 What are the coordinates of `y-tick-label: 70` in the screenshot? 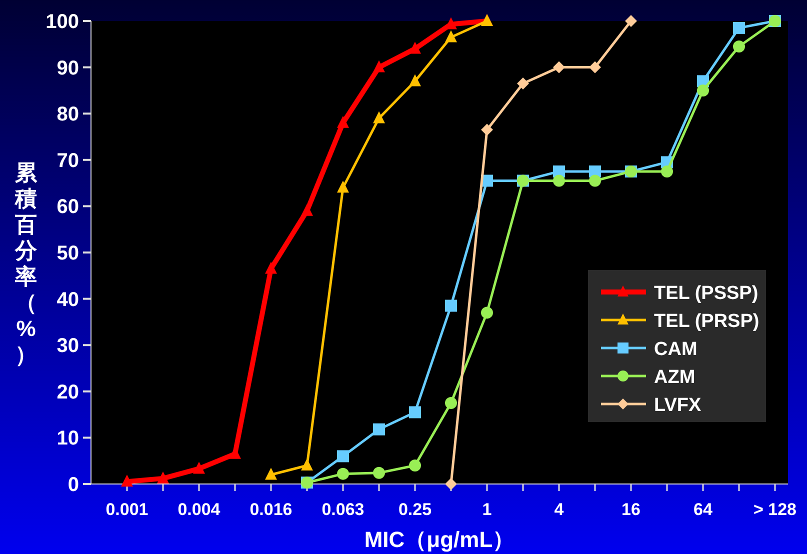 It's located at (67, 161).